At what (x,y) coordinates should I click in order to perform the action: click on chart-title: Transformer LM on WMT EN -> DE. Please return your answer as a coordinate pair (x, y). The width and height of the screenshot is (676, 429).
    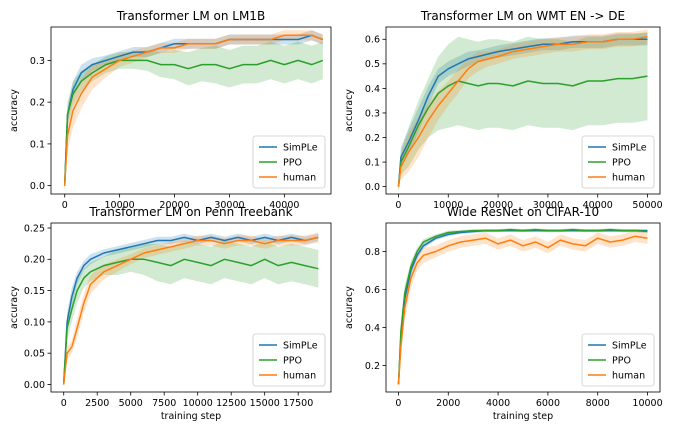
    Looking at the image, I should click on (522, 16).